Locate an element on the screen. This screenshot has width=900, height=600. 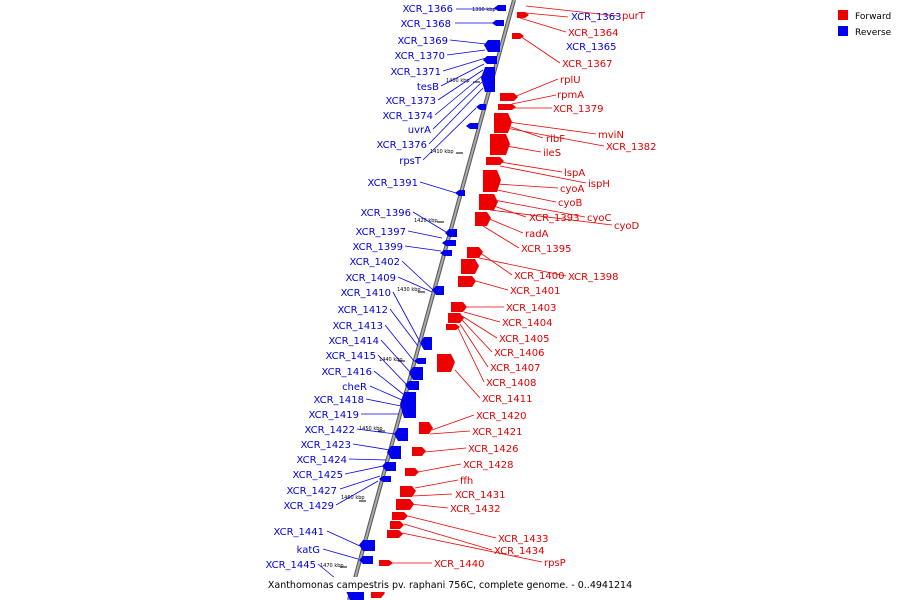
gene-label-xcr-1395: XCR_1395 is located at coordinates (546, 249).